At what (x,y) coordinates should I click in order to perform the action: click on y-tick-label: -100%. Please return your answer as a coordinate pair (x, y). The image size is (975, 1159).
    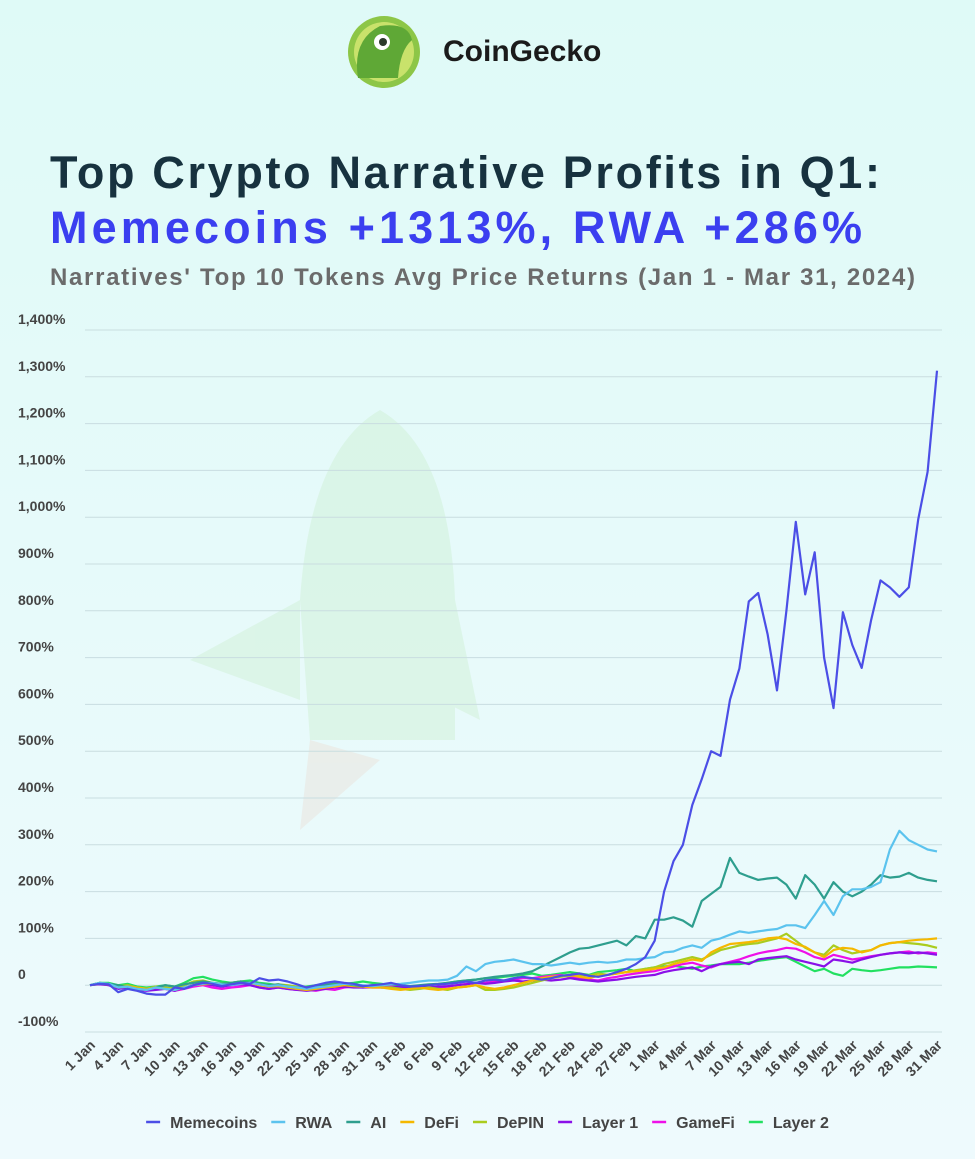
    Looking at the image, I should click on (38, 1021).